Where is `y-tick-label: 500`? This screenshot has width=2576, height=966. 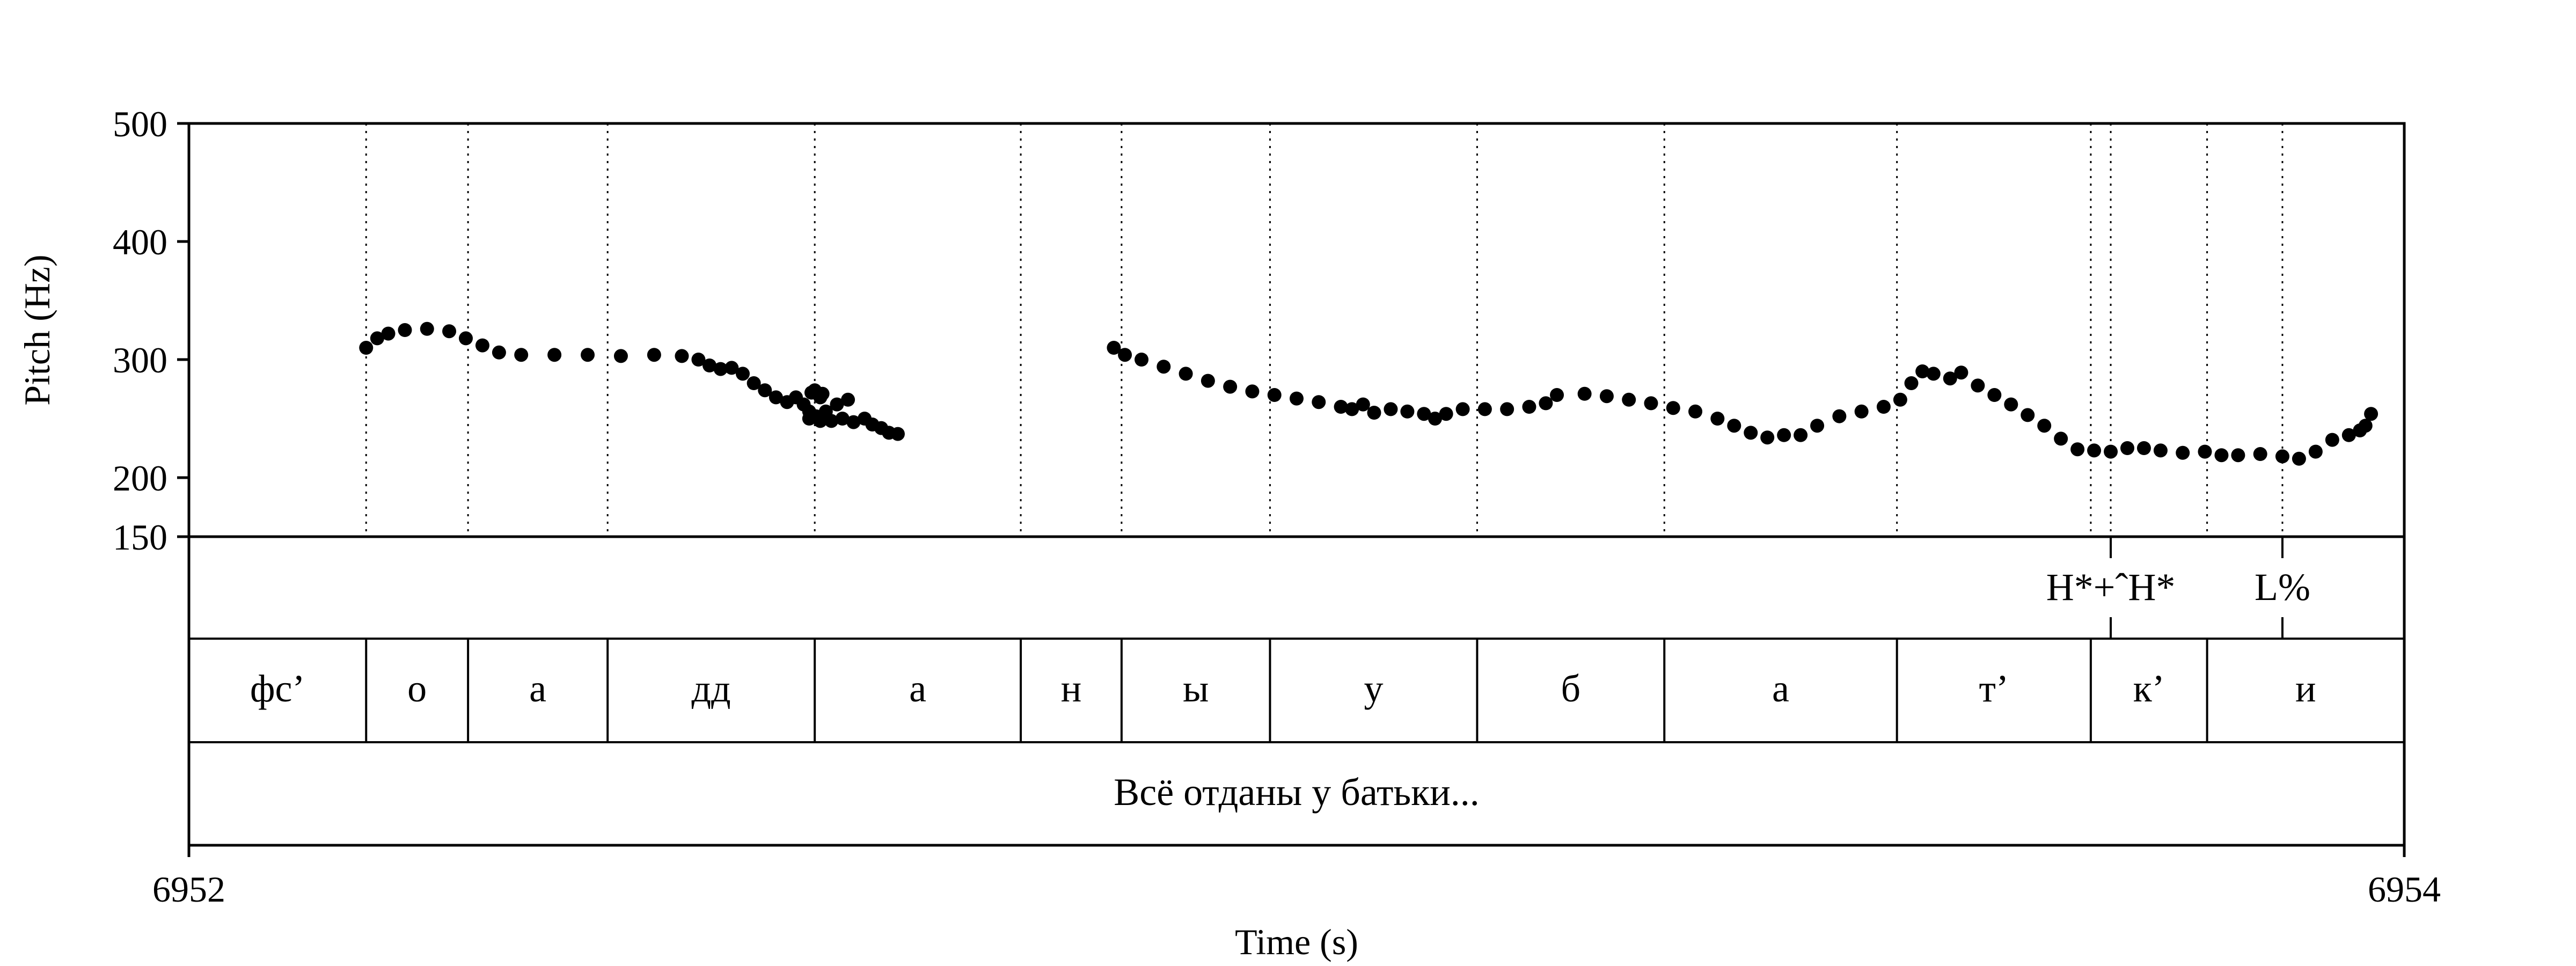
y-tick-label: 500 is located at coordinates (140, 124).